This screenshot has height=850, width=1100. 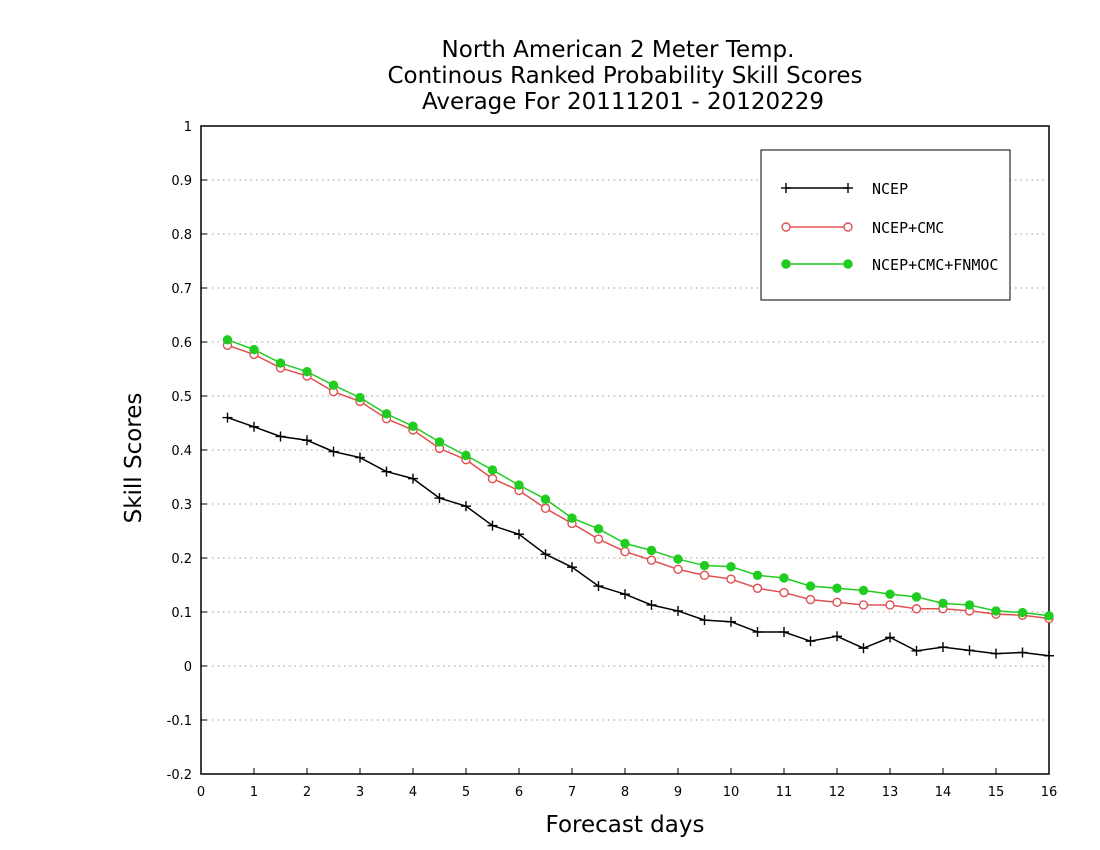 I want to click on x-axis: 0 1 2 3 4 5 6 7 8 9 10 11 12 13 14 15 16, so click(x=627, y=784).